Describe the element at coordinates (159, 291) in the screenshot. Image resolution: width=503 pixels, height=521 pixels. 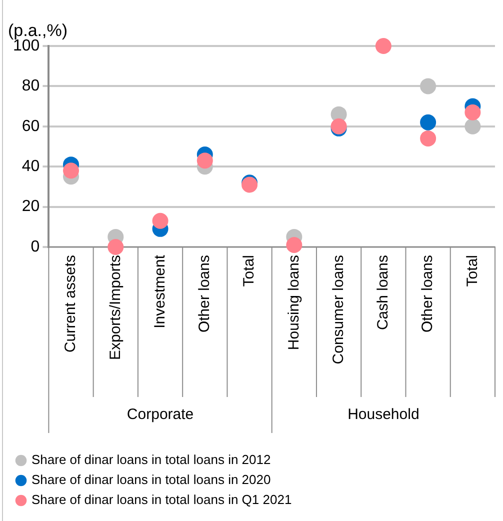
I see `x-tick-label: Investment` at that location.